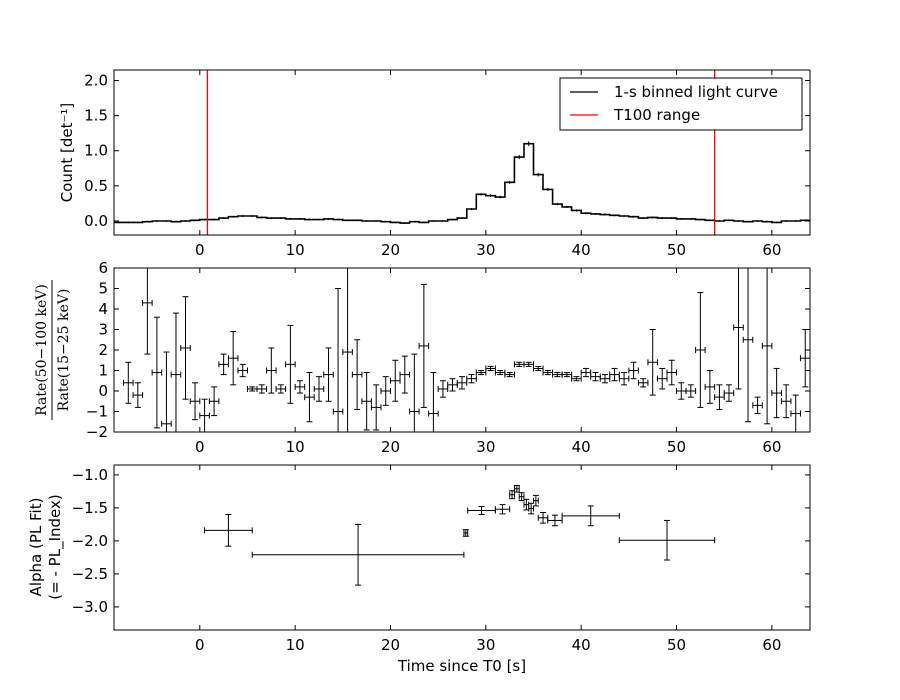 The width and height of the screenshot is (900, 700). What do you see at coordinates (96, 186) in the screenshot?
I see `y-tick-label: 0.5` at bounding box center [96, 186].